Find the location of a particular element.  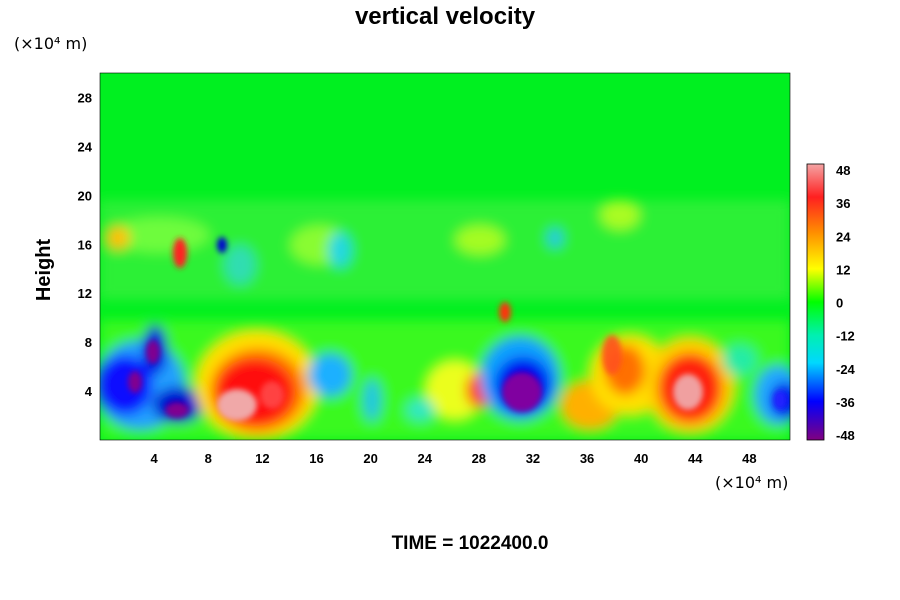

x-tick-label: 12 is located at coordinates (262, 458).